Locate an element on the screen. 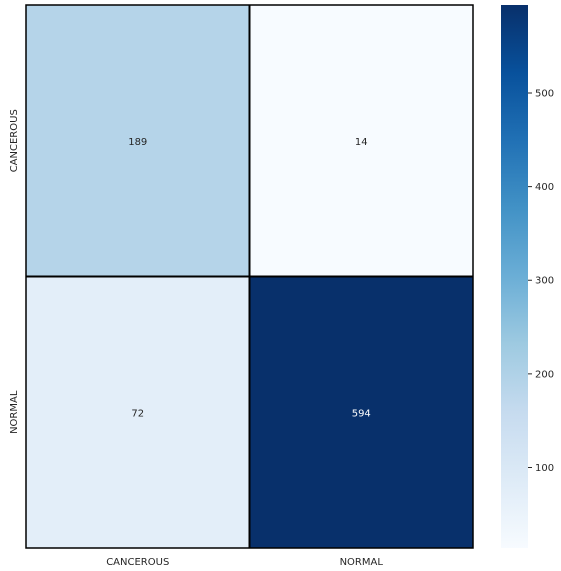 The width and height of the screenshot is (561, 571). cell-value-label: 14 is located at coordinates (361, 142).